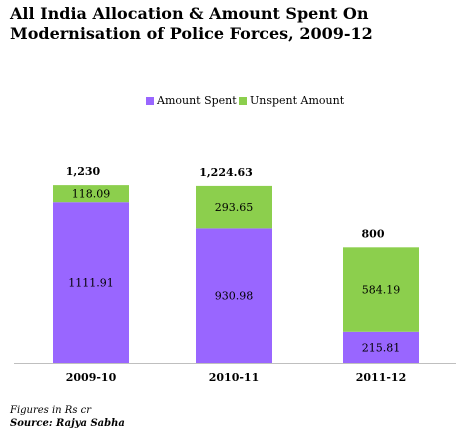  I want to click on data-label-unspent-amount-2009-10: 118.09, so click(91, 194).